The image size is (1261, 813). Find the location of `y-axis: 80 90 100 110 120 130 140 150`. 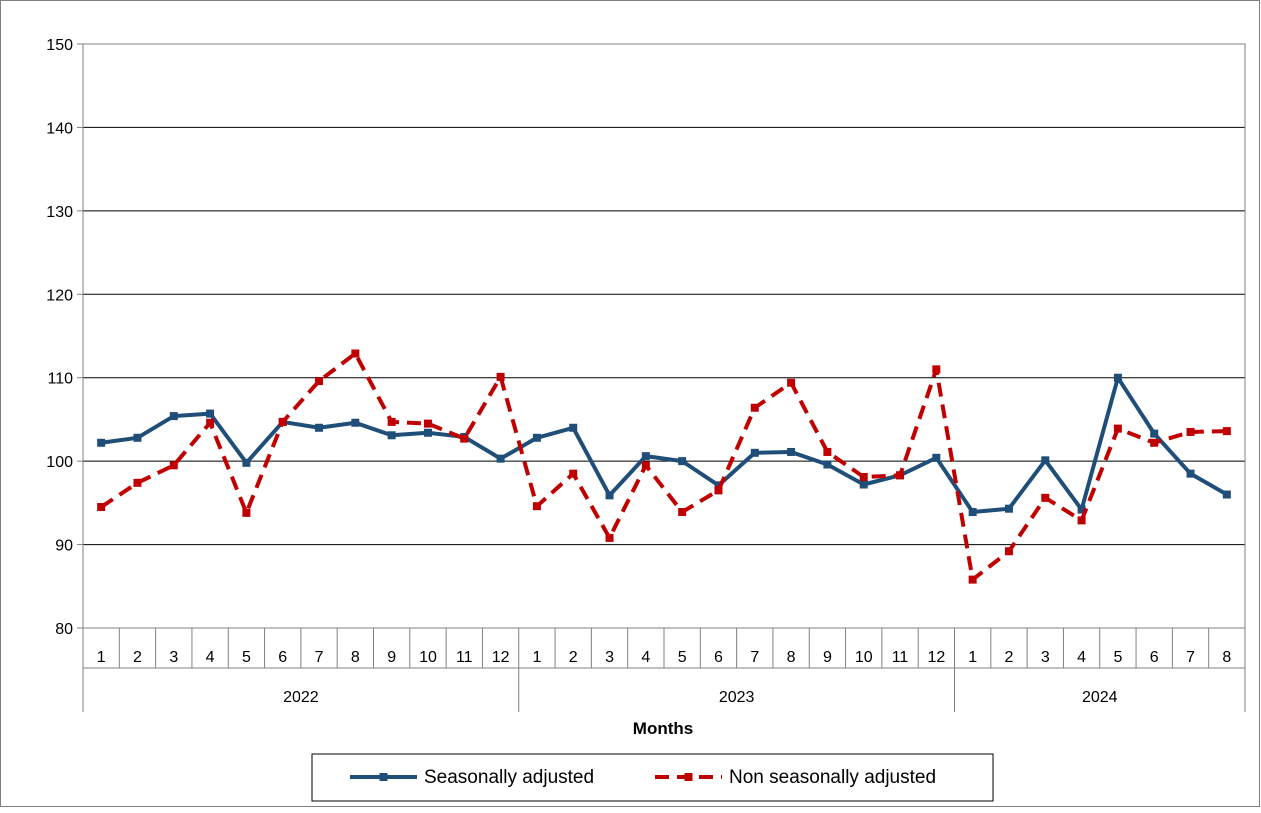

y-axis: 80 90 100 110 120 130 140 150 is located at coordinates (64, 337).